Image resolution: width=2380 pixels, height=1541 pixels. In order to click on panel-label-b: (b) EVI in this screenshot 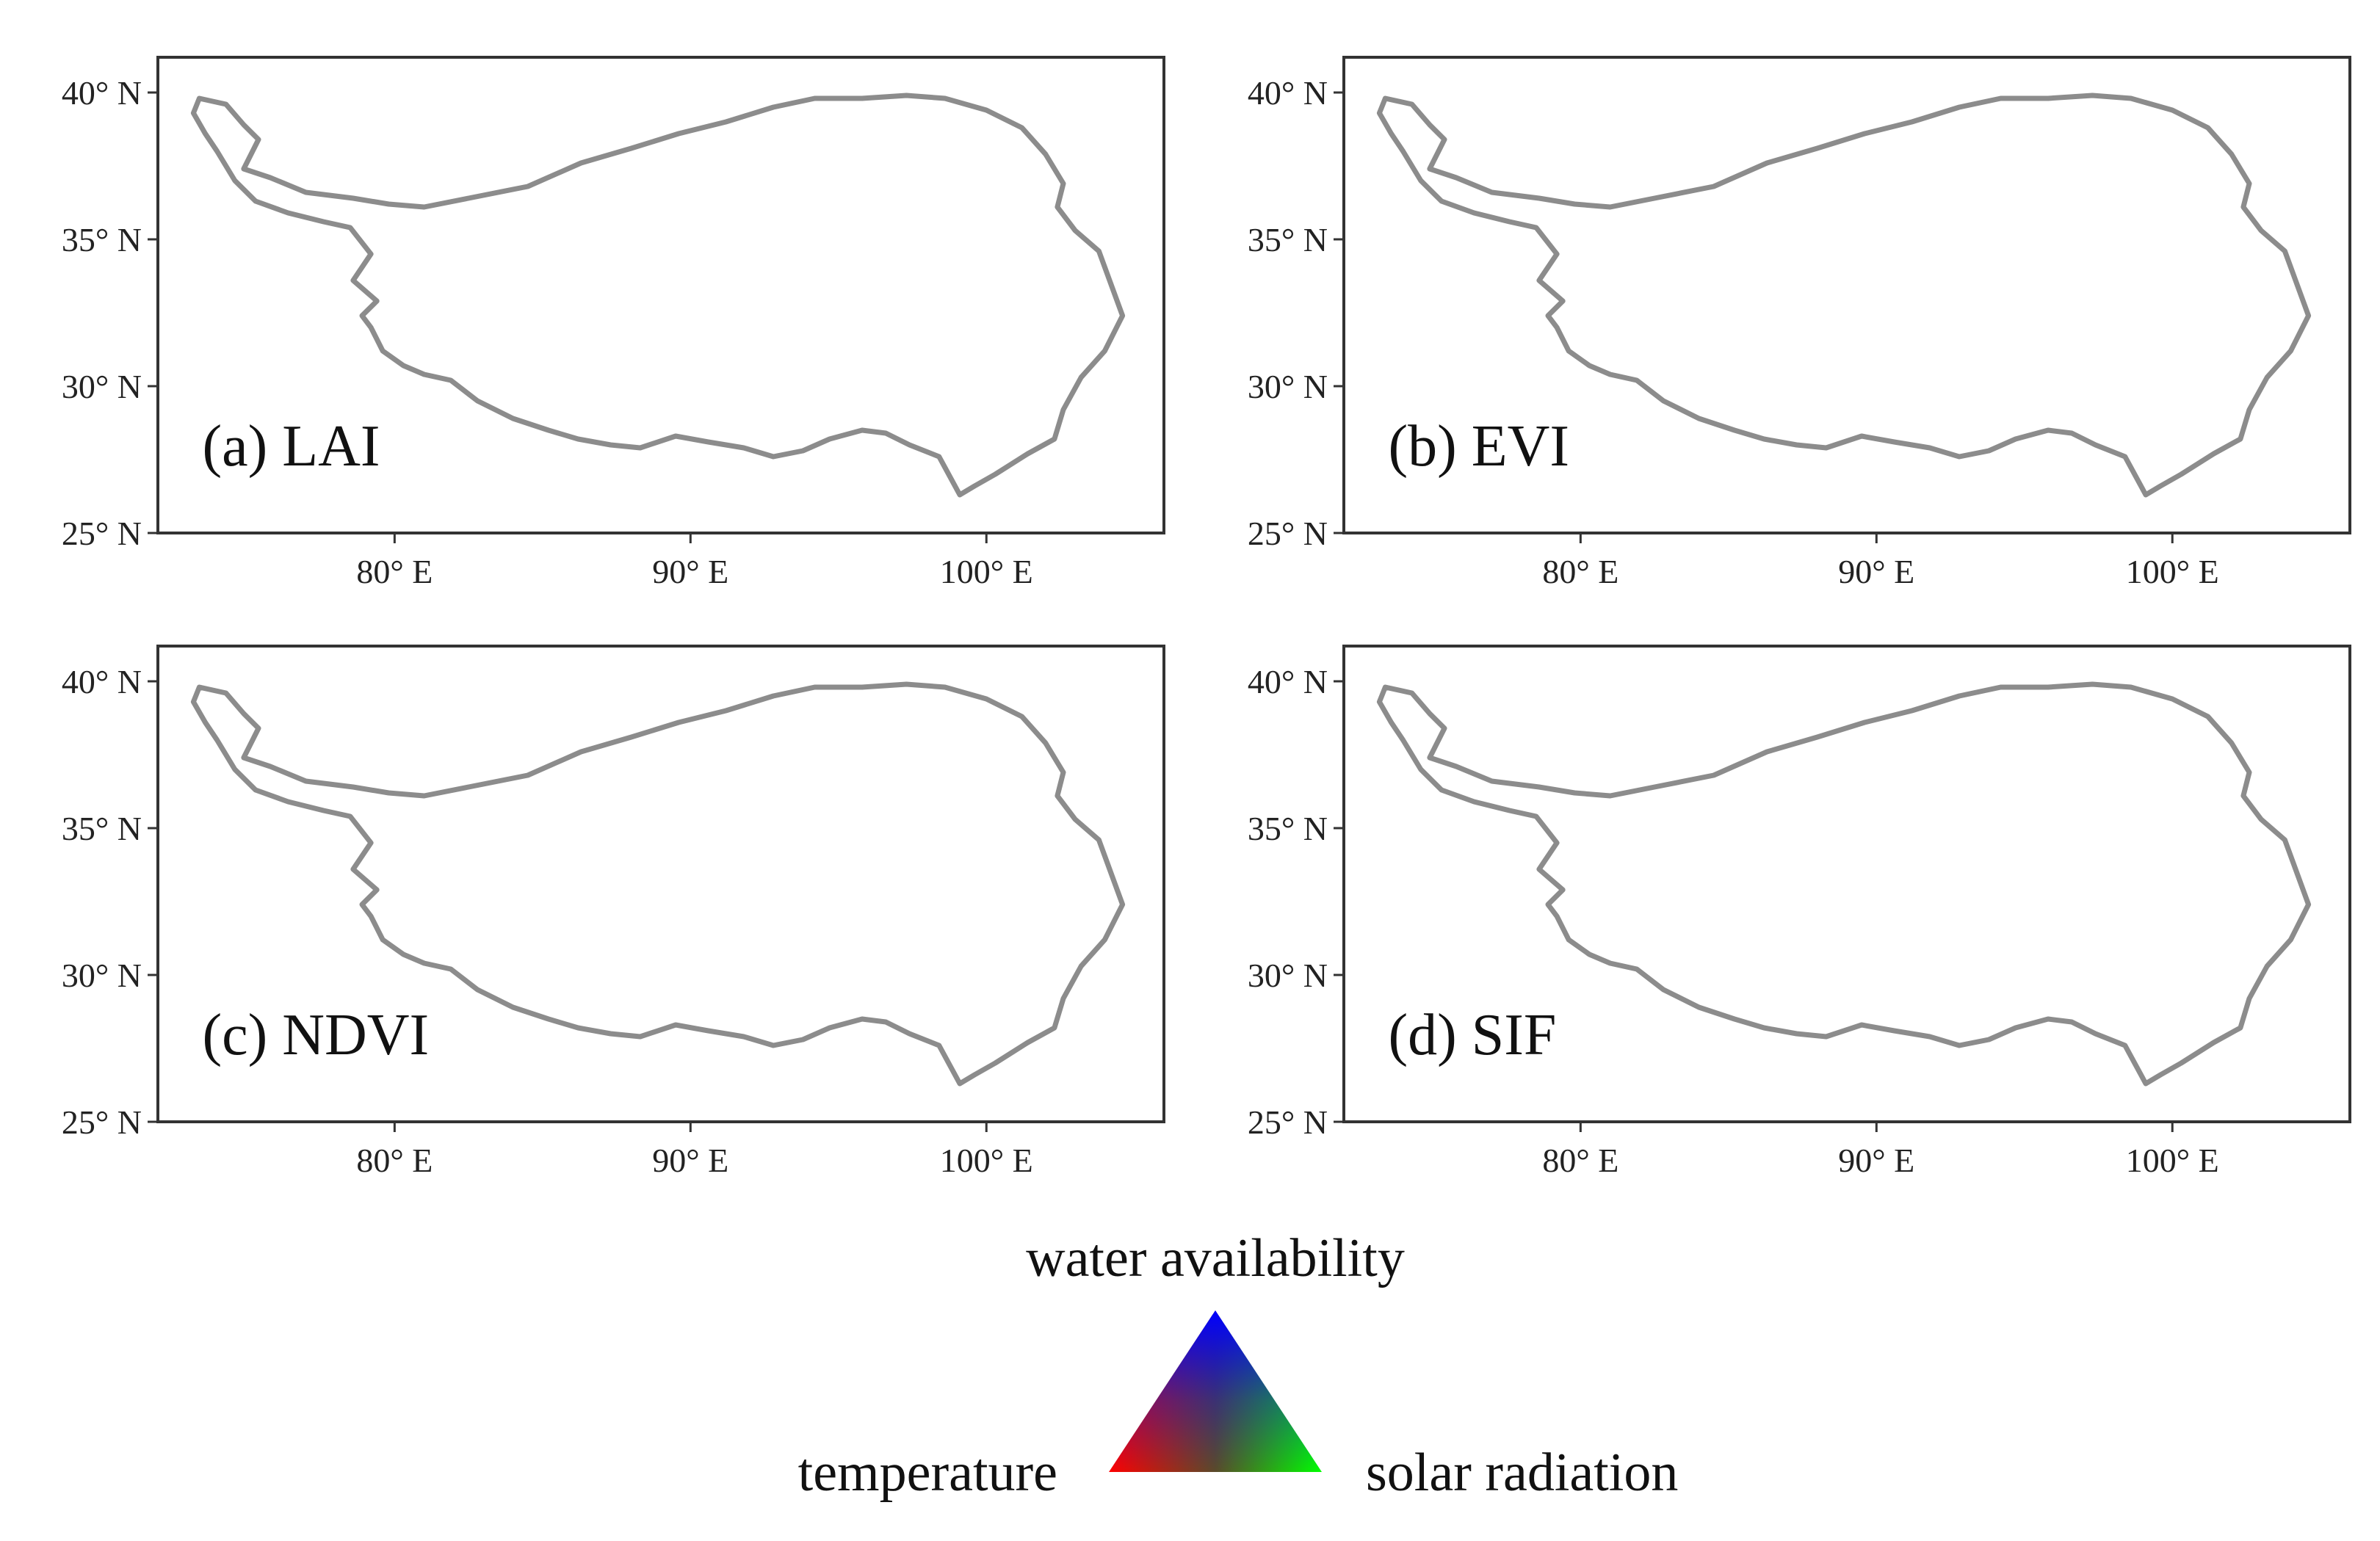, I will do `click(1478, 446)`.